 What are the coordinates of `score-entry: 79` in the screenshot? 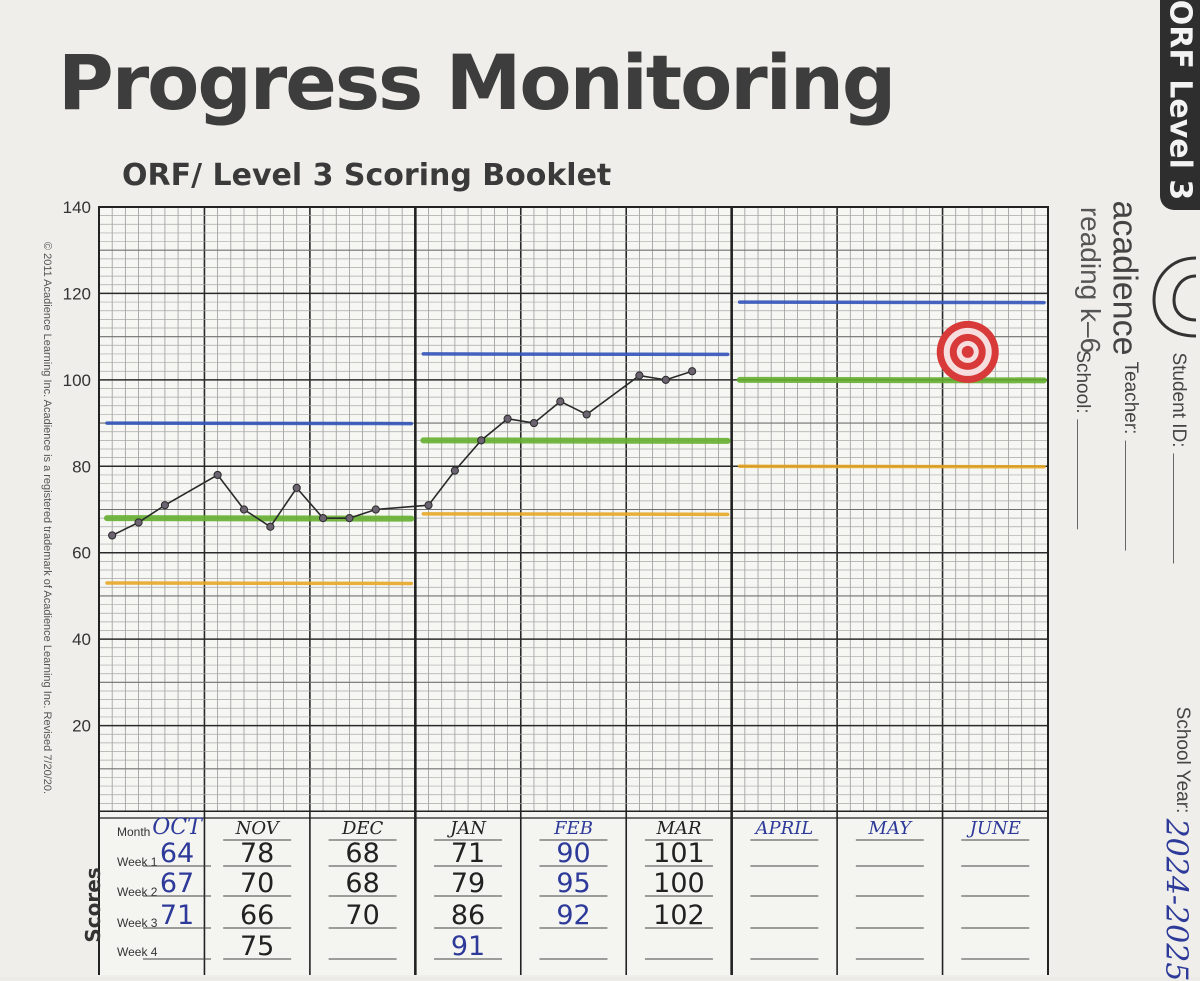 It's located at (468, 883).